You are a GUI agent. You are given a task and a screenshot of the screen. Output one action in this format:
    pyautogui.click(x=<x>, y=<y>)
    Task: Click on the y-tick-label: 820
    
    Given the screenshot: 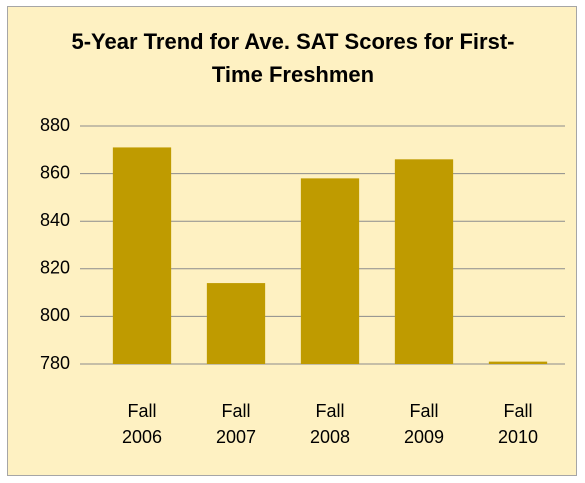 What is the action you would take?
    pyautogui.click(x=55, y=268)
    